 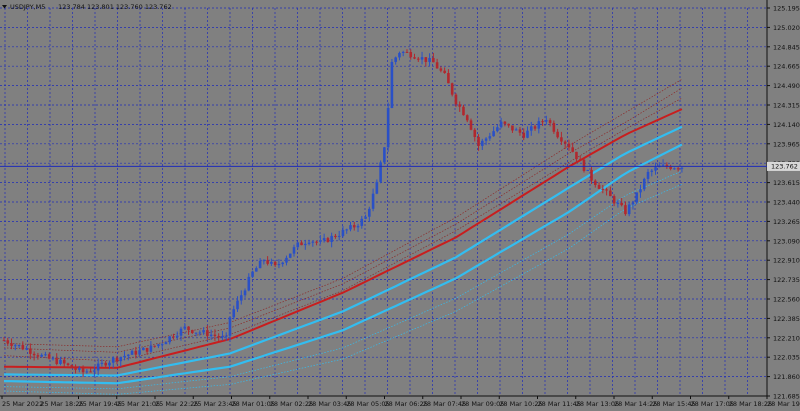 I want to click on y-tick-label: 125.195, so click(x=786, y=9).